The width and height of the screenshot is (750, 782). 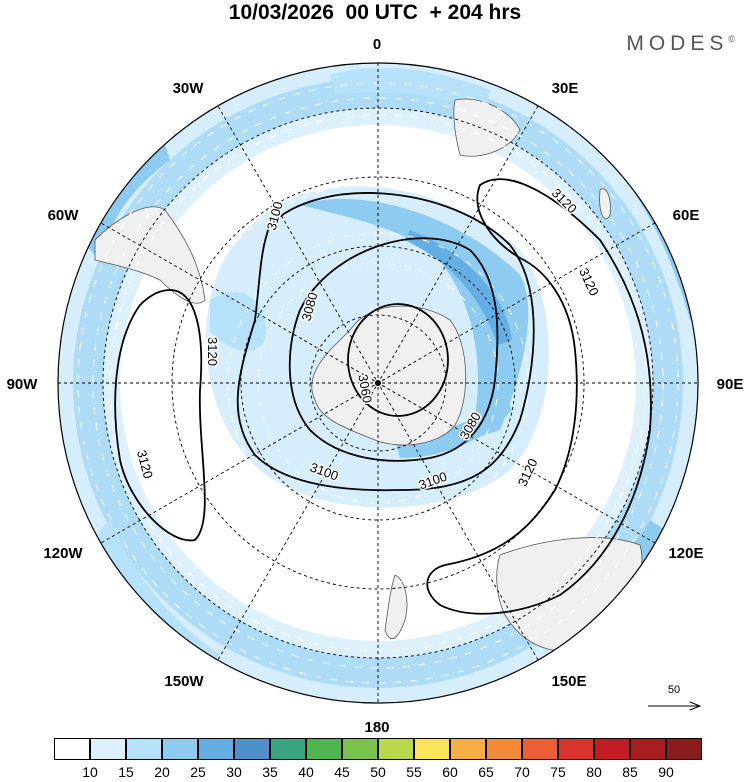 What do you see at coordinates (396, 607) in the screenshot?
I see `new-zealand-land` at bounding box center [396, 607].